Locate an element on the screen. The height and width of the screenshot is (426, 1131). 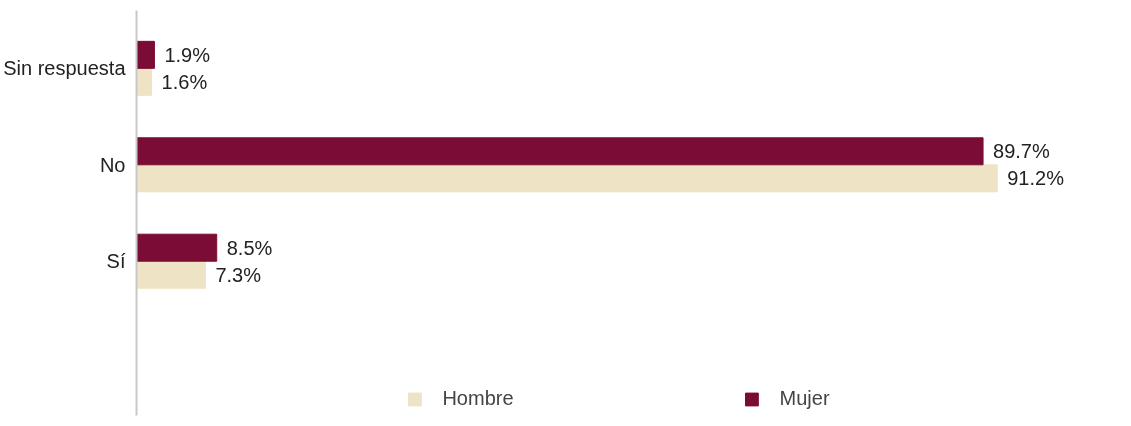
data-label: 91.2% is located at coordinates (1036, 178).